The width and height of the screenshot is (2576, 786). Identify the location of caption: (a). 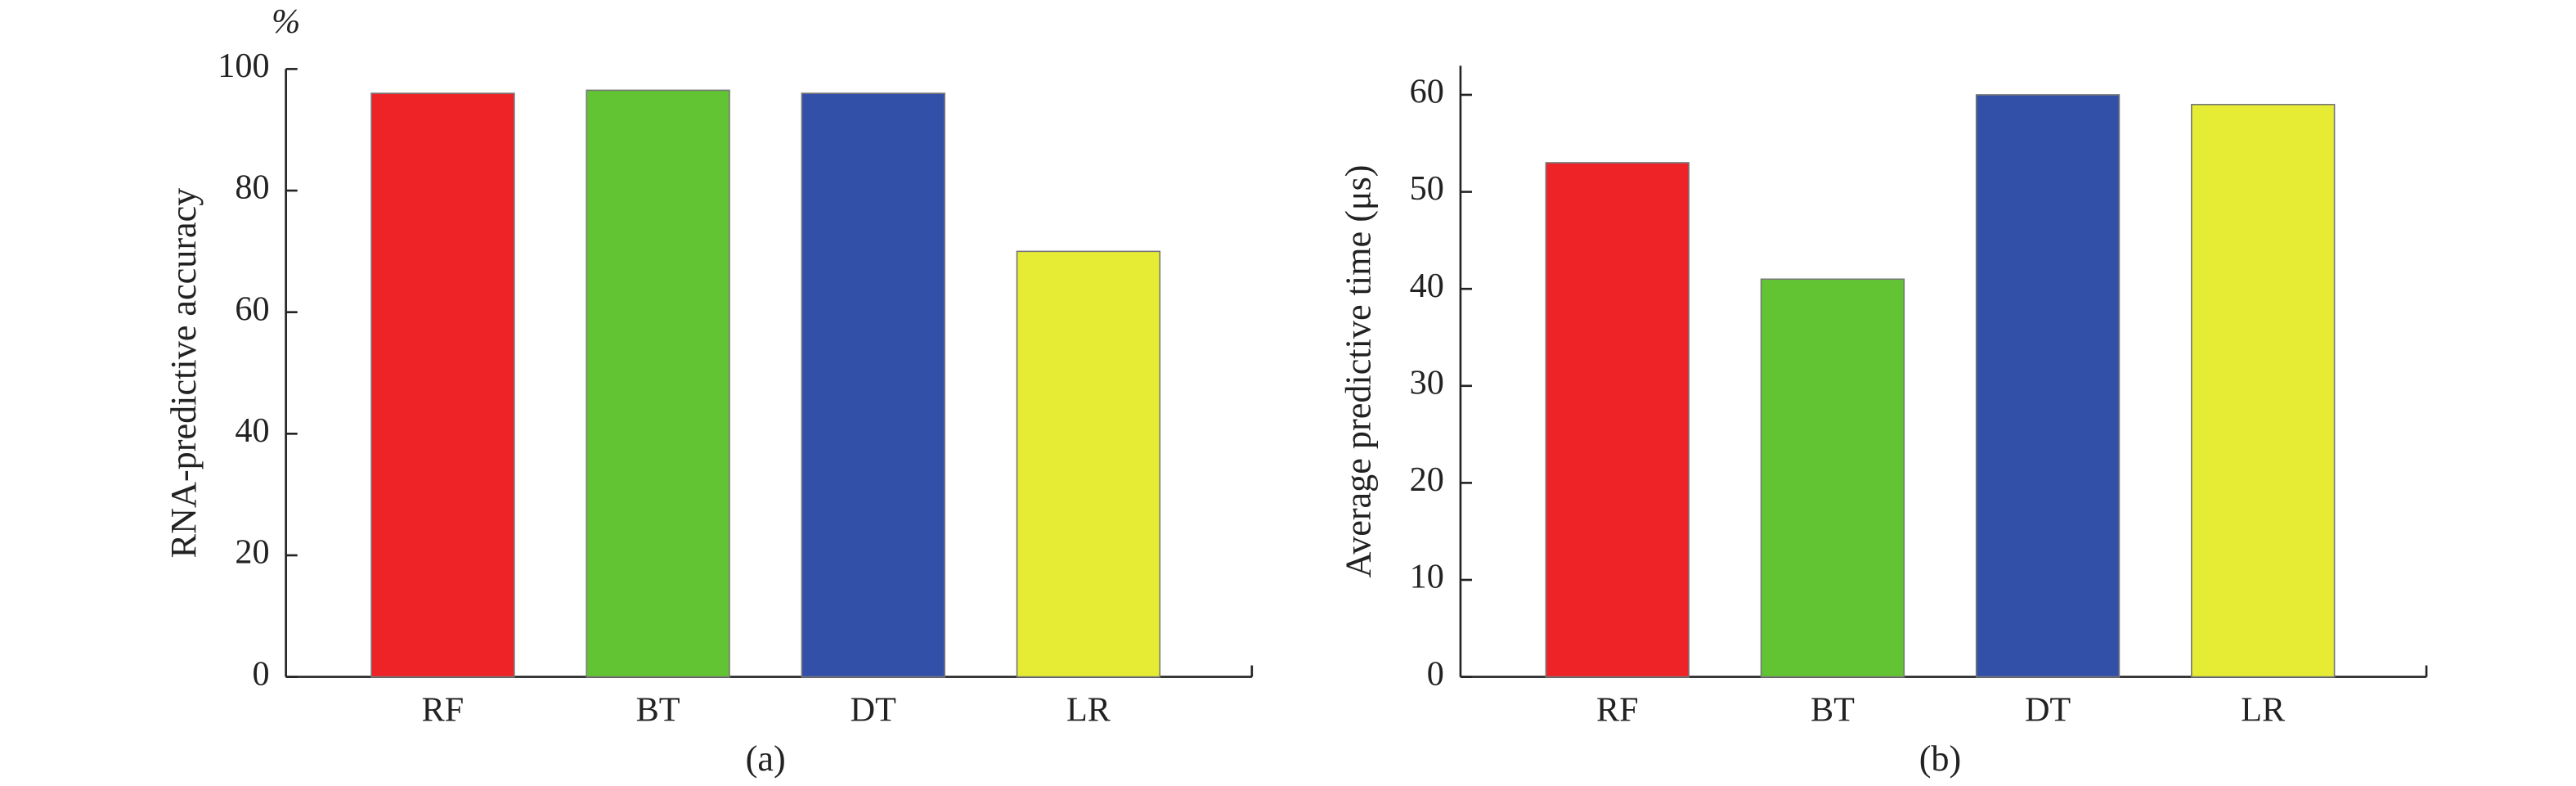
(766, 759).